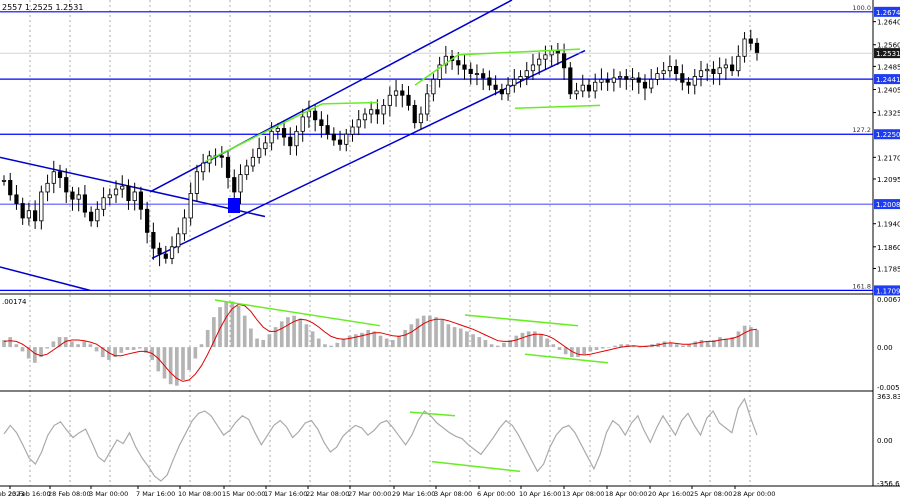 Image resolution: width=900 pixels, height=504 pixels. What do you see at coordinates (888, 135) in the screenshot?
I see `level-label: 1.2250` at bounding box center [888, 135].